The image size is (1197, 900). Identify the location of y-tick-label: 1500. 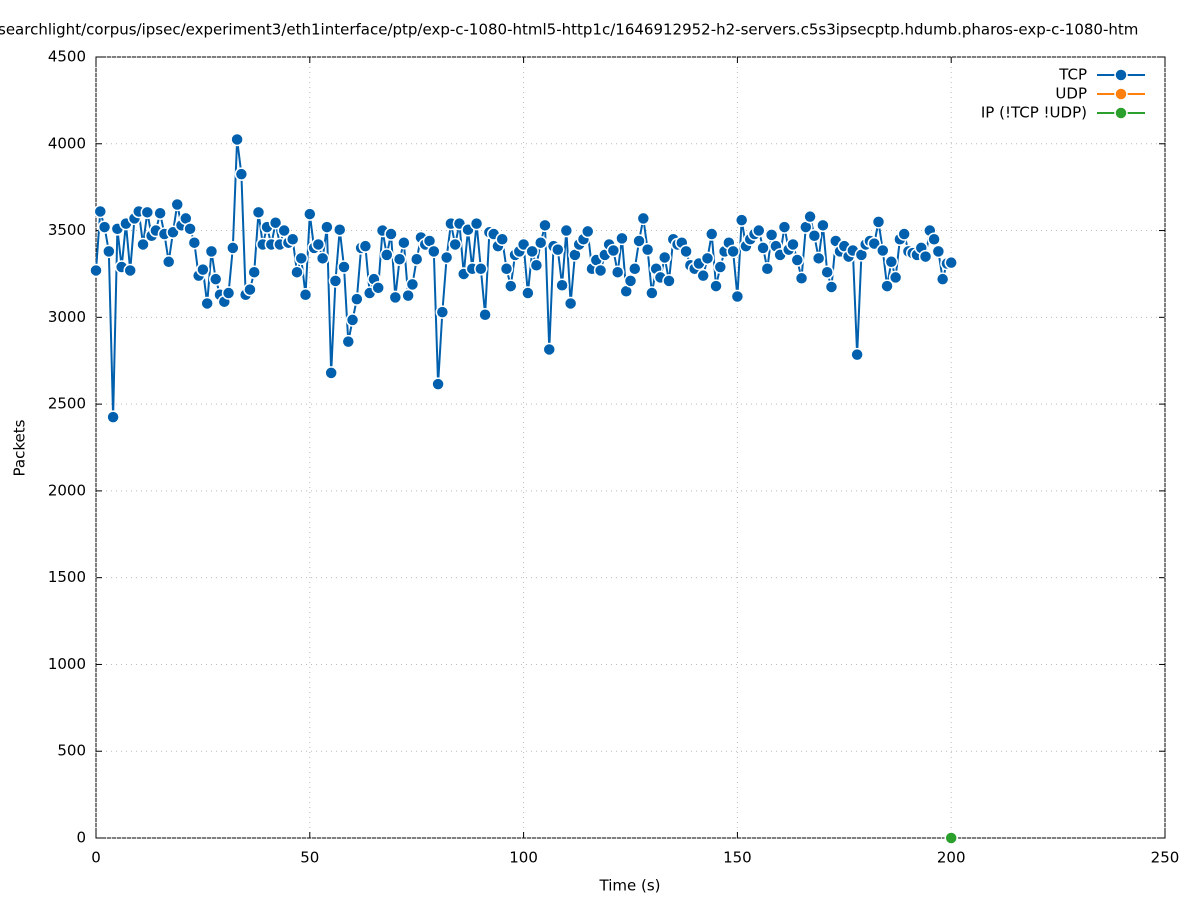
(67, 577).